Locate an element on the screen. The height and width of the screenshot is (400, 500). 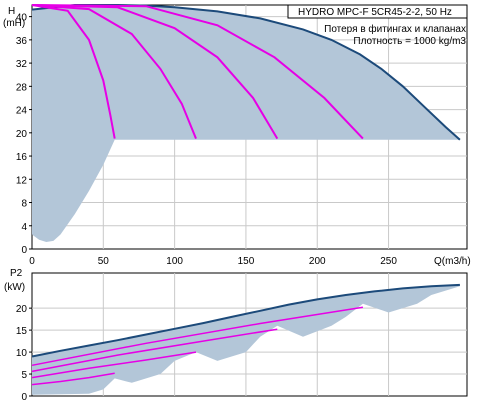
power-y-tick-label: 5 is located at coordinates (24, 375).